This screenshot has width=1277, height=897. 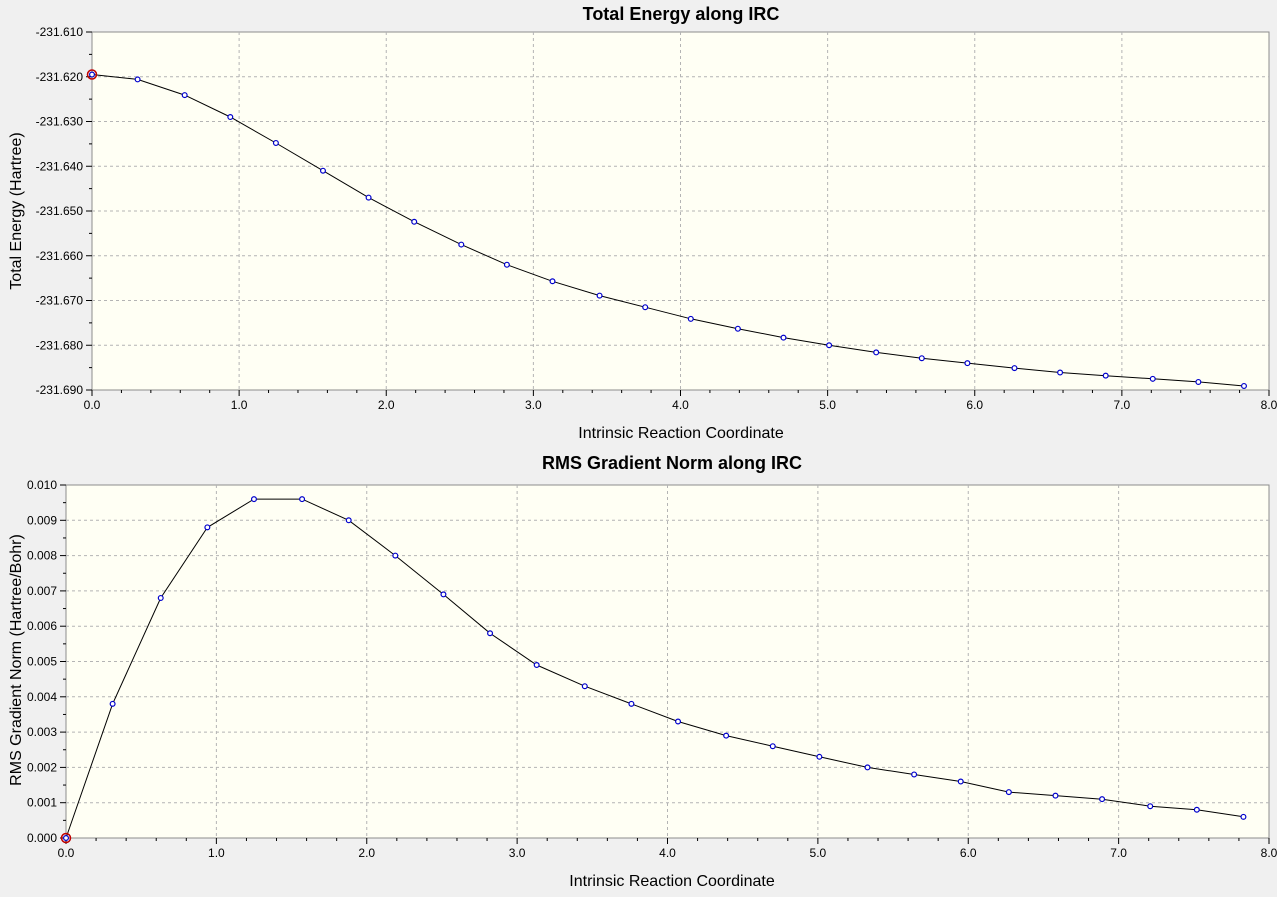 I want to click on y-tick-label: 0.010, so click(x=42, y=485).